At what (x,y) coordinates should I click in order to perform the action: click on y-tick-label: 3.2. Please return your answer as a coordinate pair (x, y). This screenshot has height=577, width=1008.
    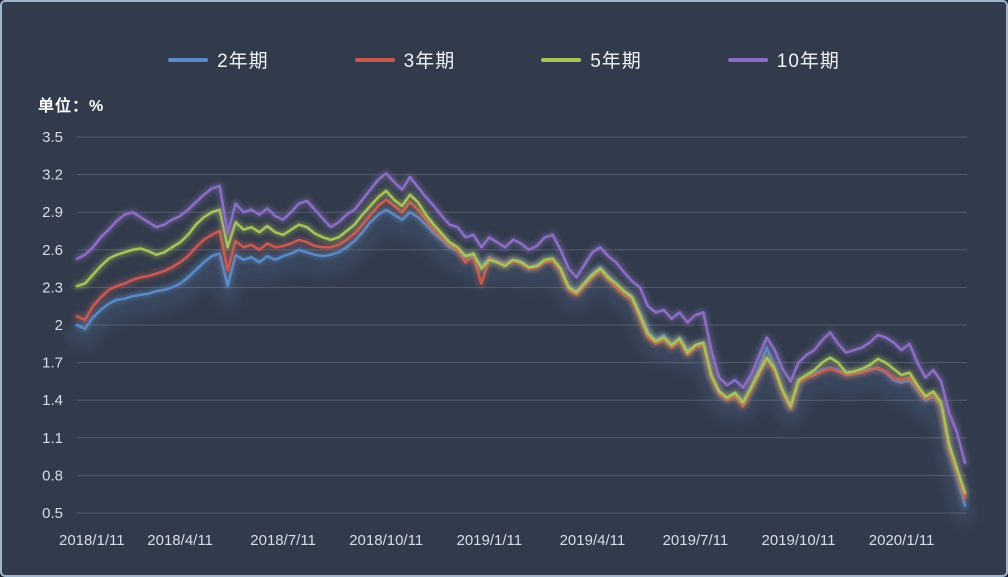
    Looking at the image, I should click on (52, 175).